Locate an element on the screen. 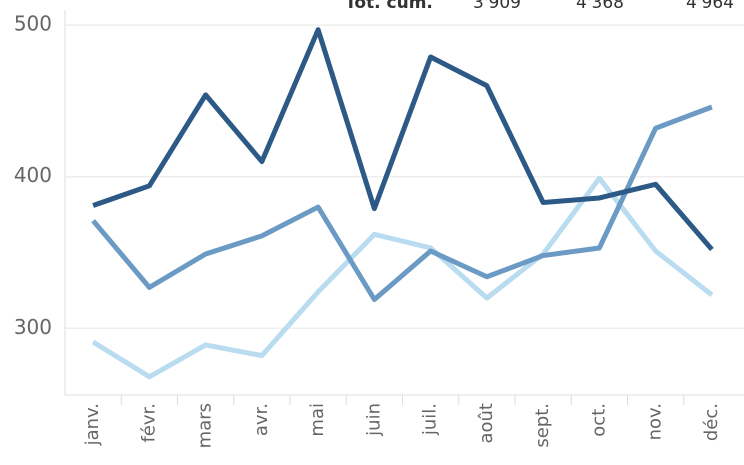  summary-label: Tot. cum. is located at coordinates (389, 6).